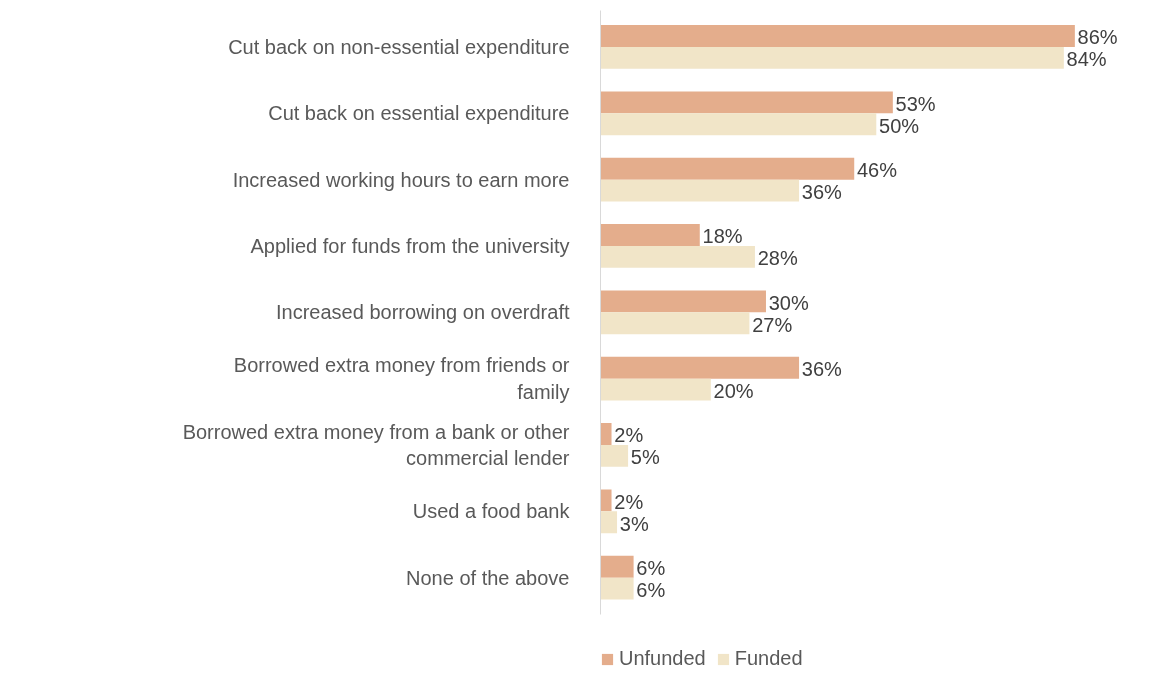 The height and width of the screenshot is (686, 1168). Describe the element at coordinates (401, 378) in the screenshot. I see `y-tick-label: Borrowed extra money from friends or family` at that location.